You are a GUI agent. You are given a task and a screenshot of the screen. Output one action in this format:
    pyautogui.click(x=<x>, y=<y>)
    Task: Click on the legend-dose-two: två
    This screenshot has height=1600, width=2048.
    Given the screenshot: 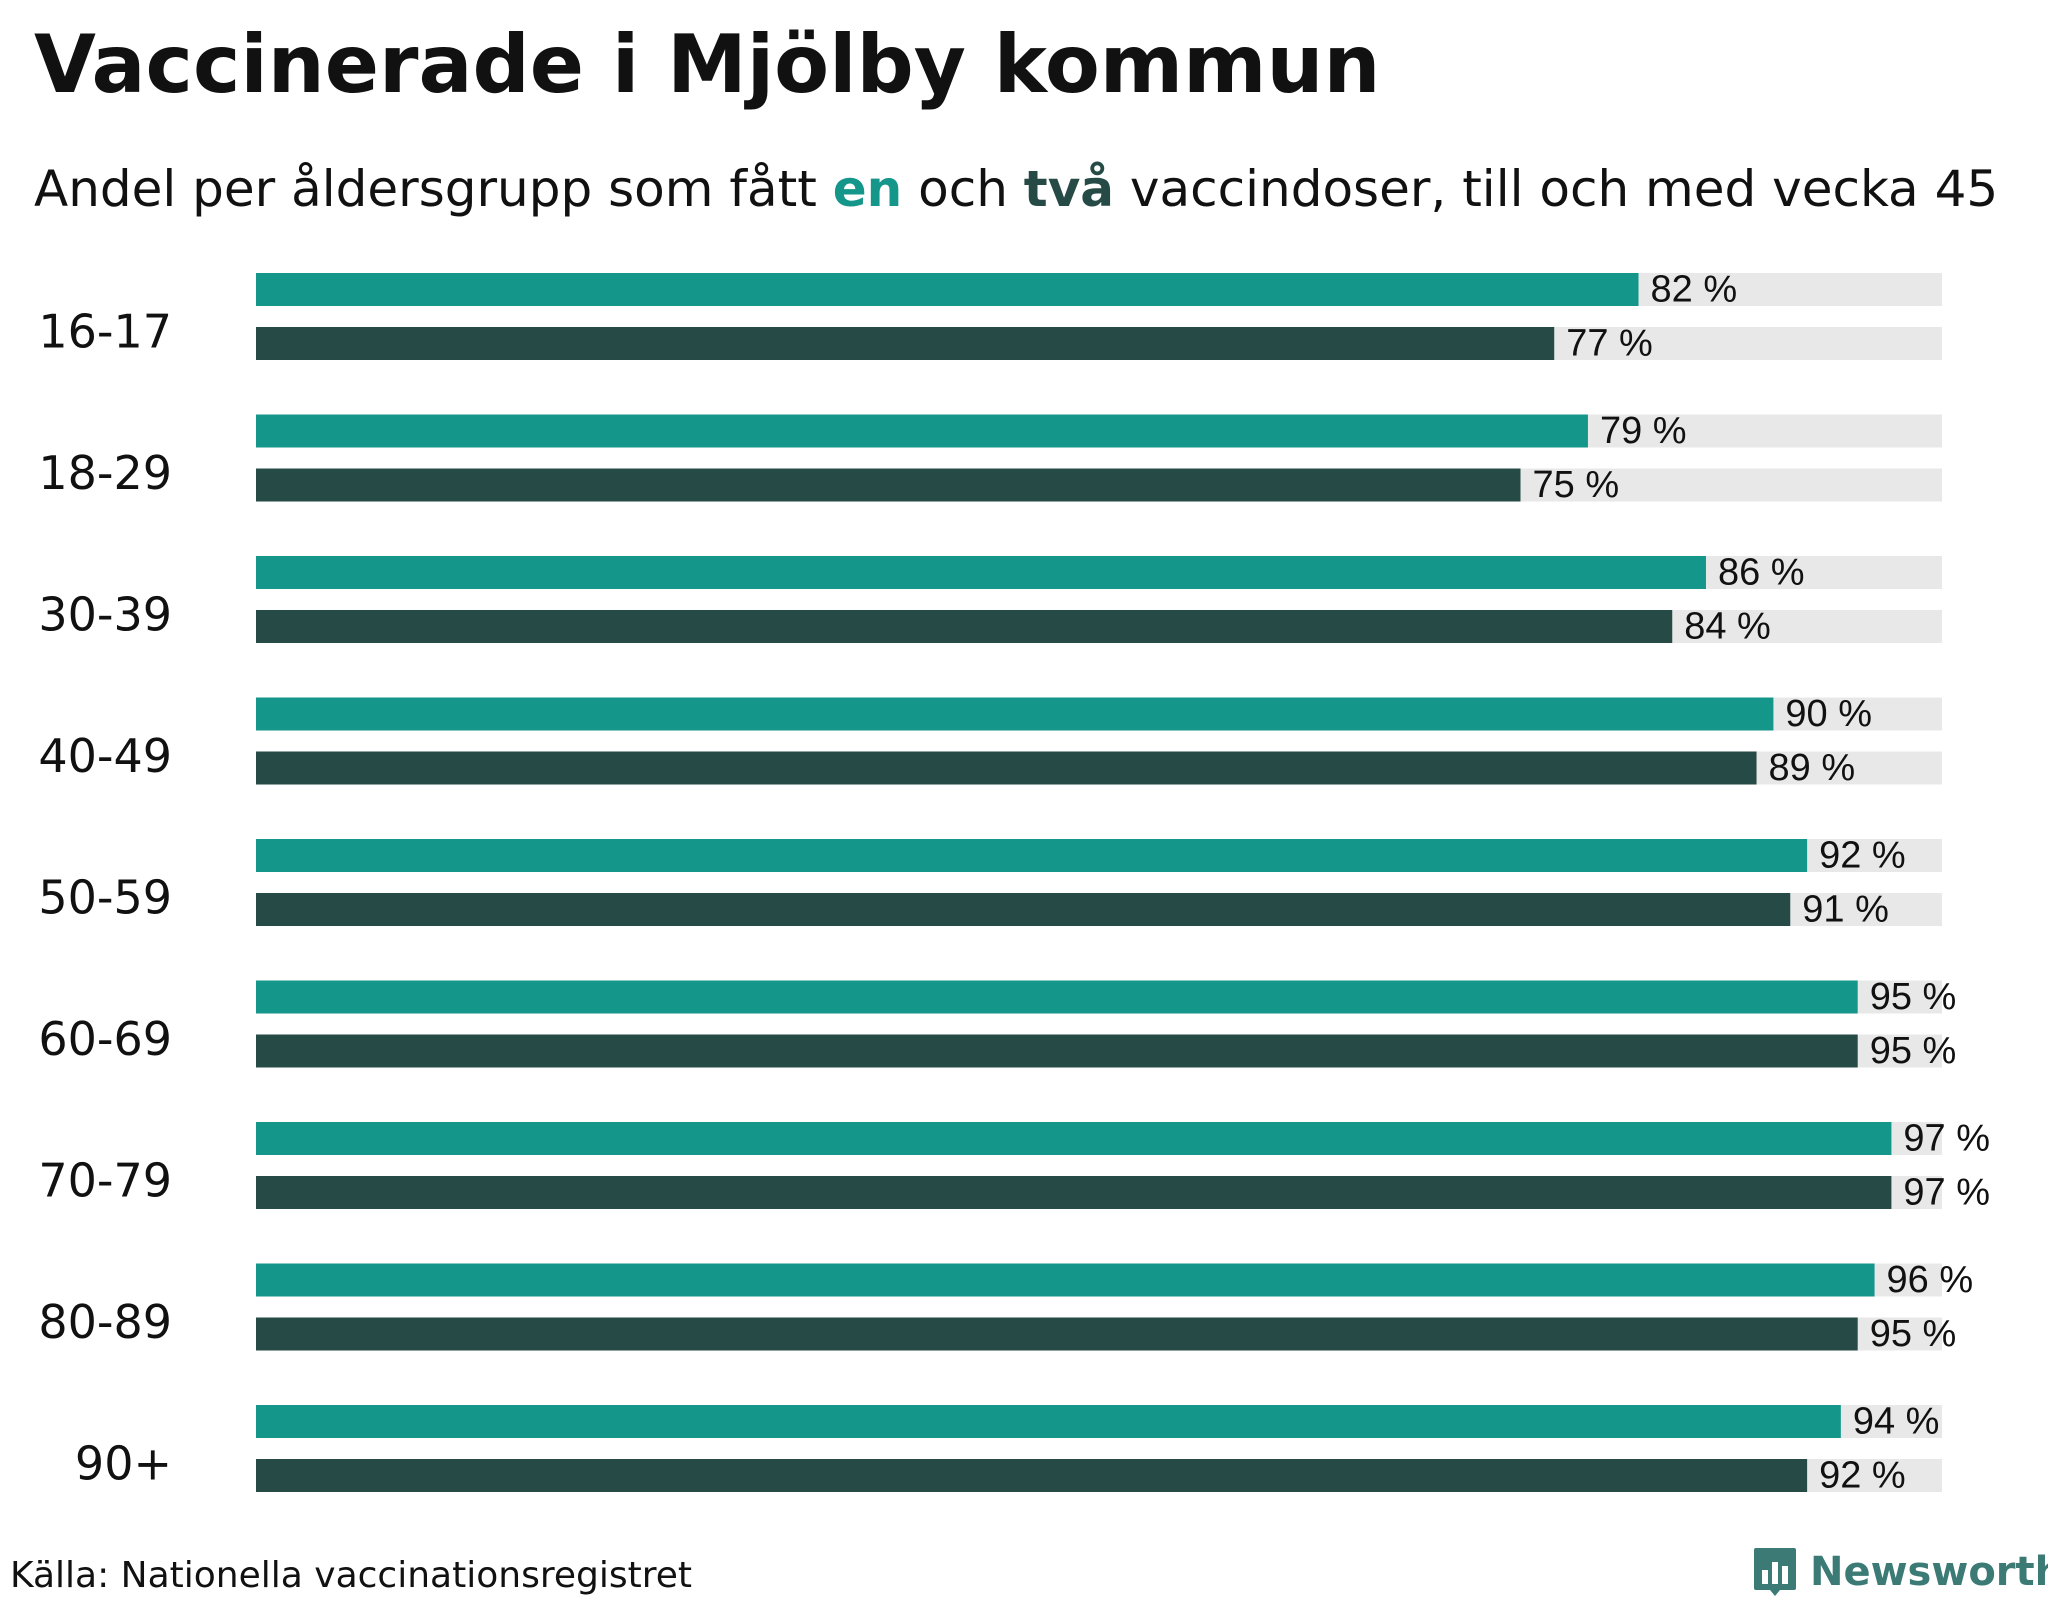 What is the action you would take?
    pyautogui.click(x=1069, y=189)
    